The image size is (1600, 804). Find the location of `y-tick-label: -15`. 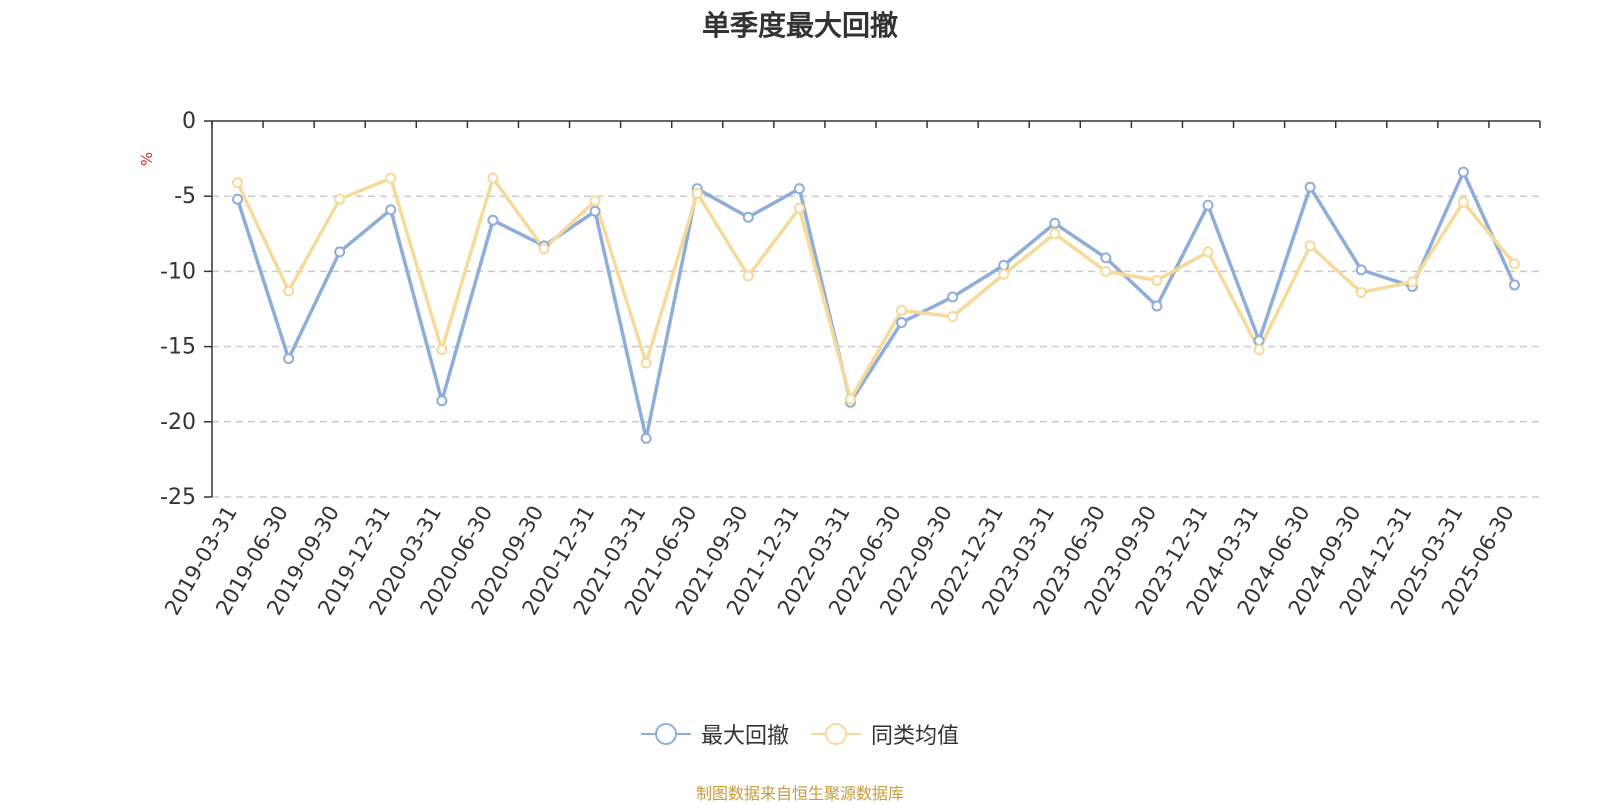

y-tick-label: -15 is located at coordinates (178, 347).